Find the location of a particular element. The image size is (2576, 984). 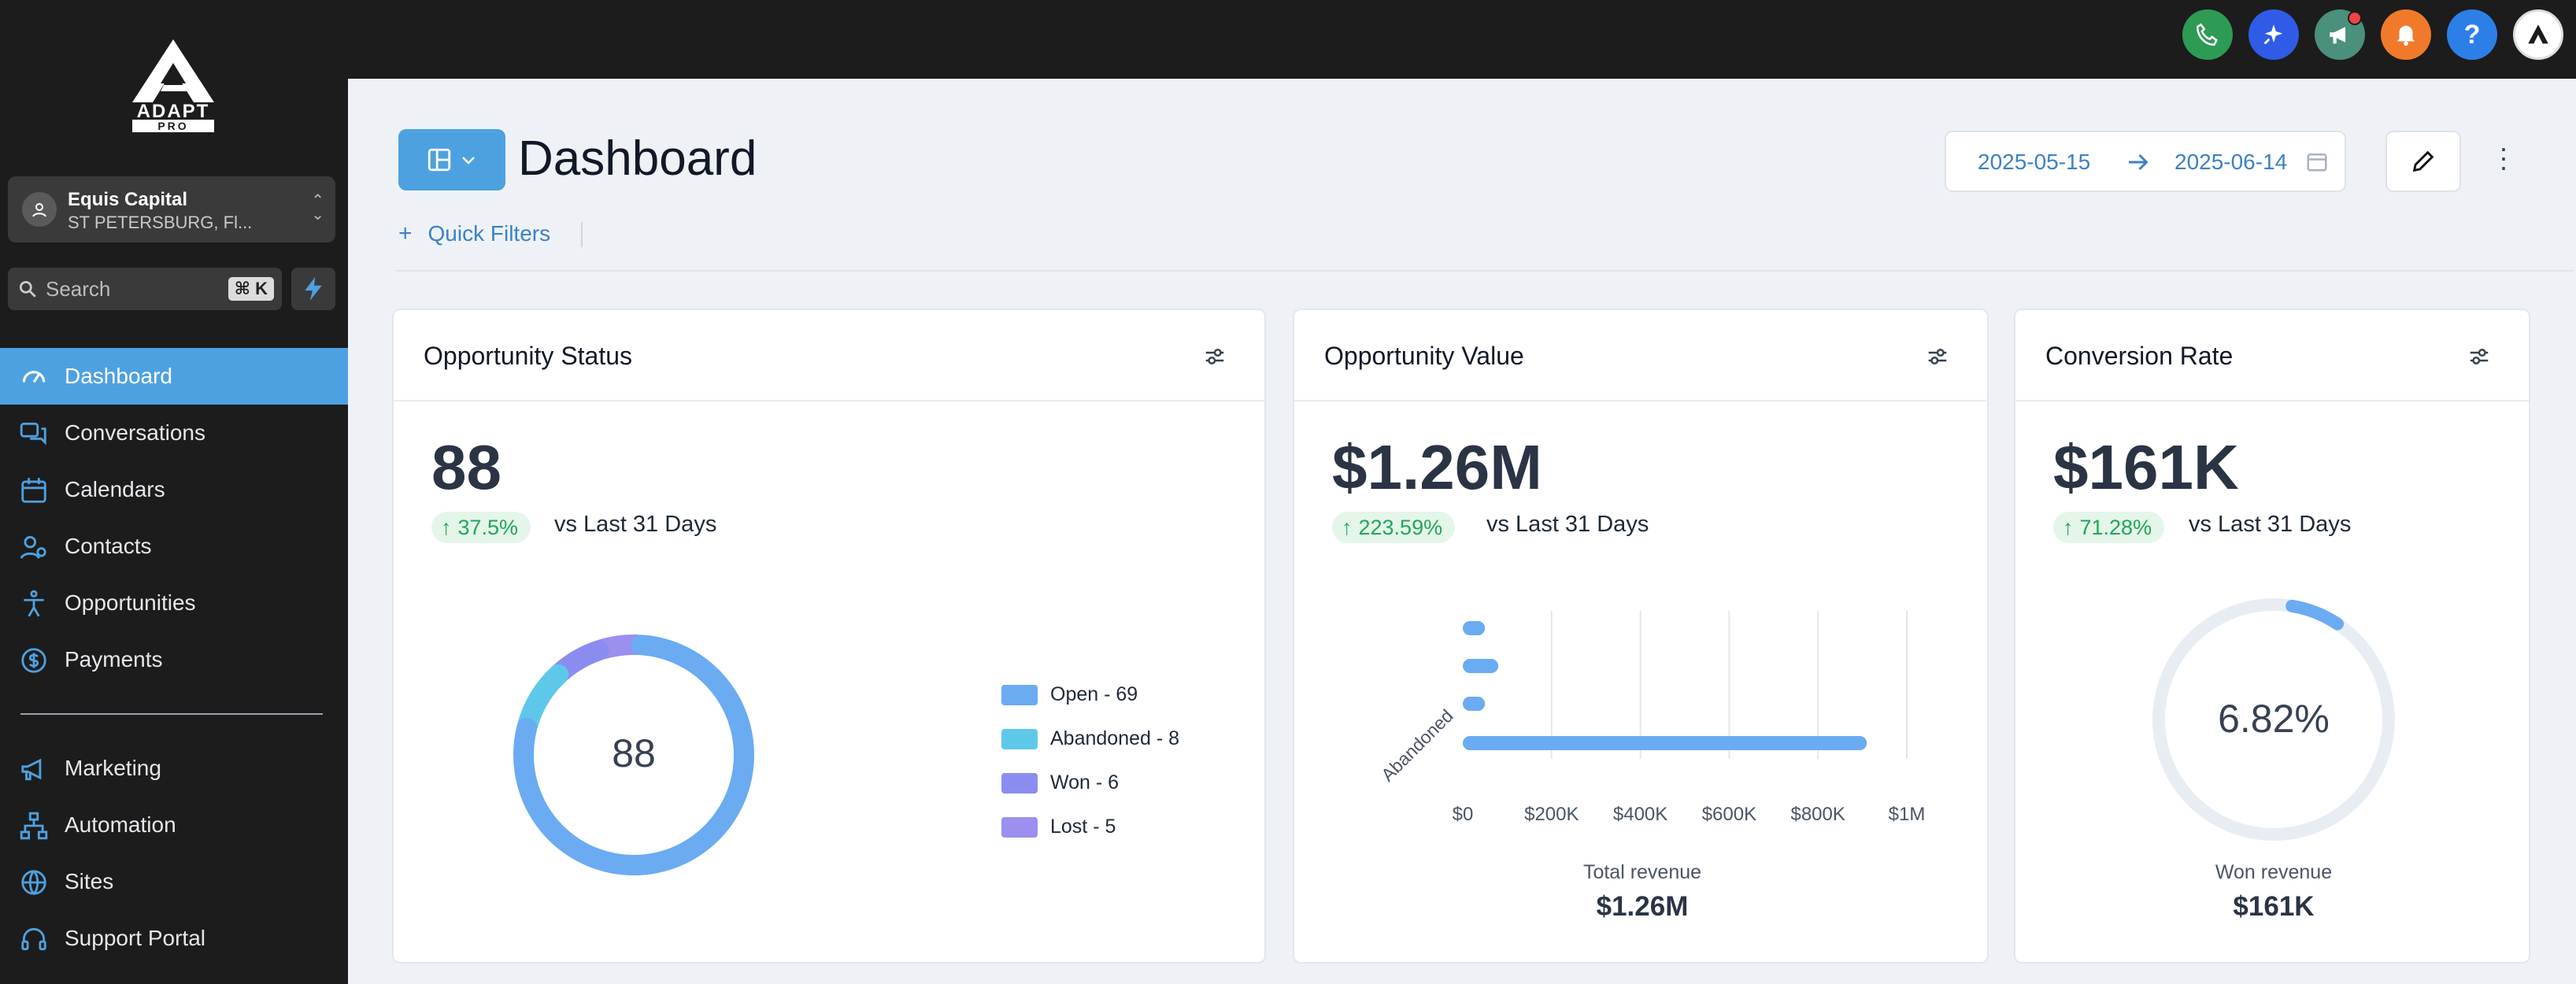

search-input is located at coordinates (128, 288).